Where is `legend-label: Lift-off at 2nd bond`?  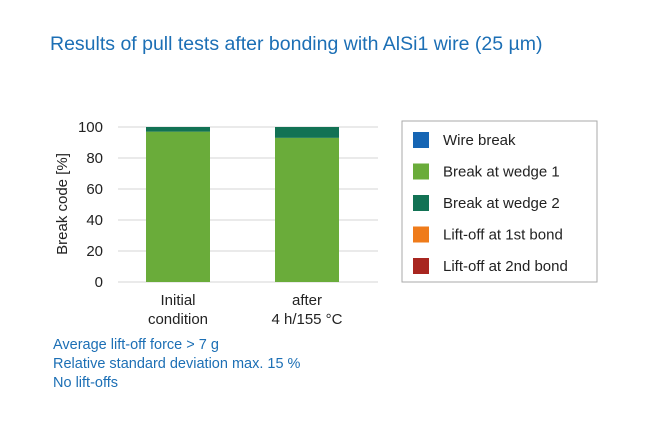 legend-label: Lift-off at 2nd bond is located at coordinates (505, 266).